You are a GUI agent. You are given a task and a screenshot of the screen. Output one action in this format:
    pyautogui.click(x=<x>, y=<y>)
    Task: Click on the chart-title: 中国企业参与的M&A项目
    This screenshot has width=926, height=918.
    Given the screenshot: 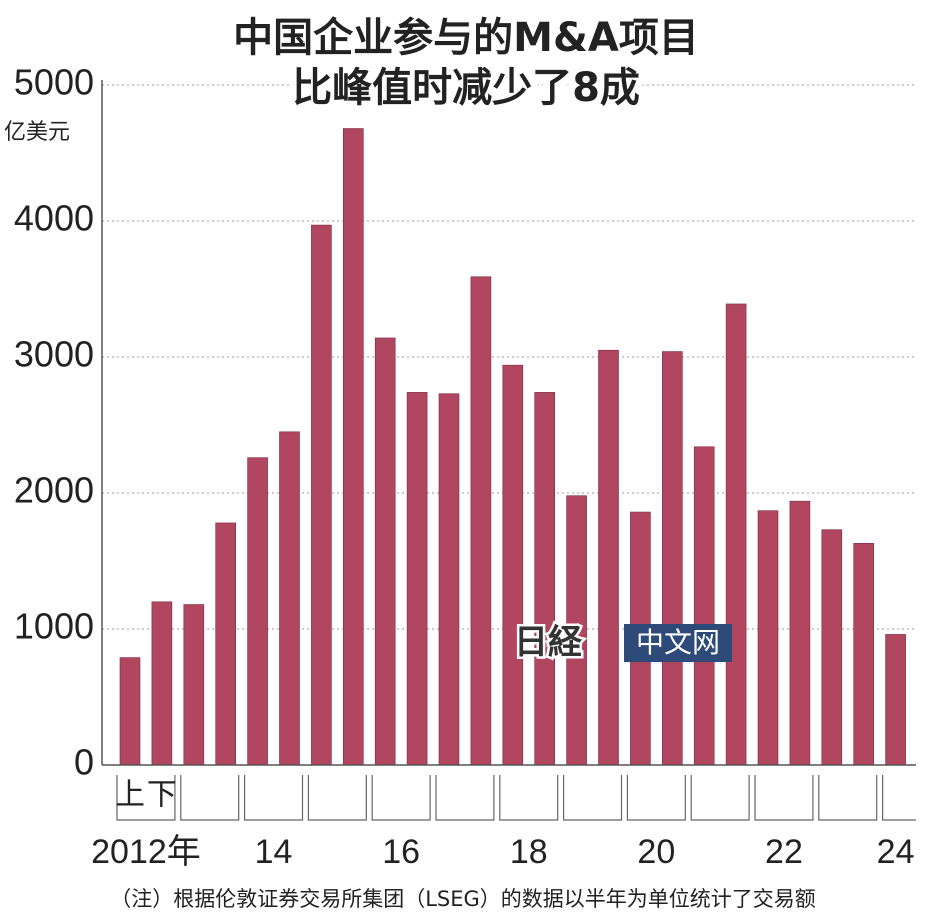 What is the action you would take?
    pyautogui.click(x=466, y=38)
    